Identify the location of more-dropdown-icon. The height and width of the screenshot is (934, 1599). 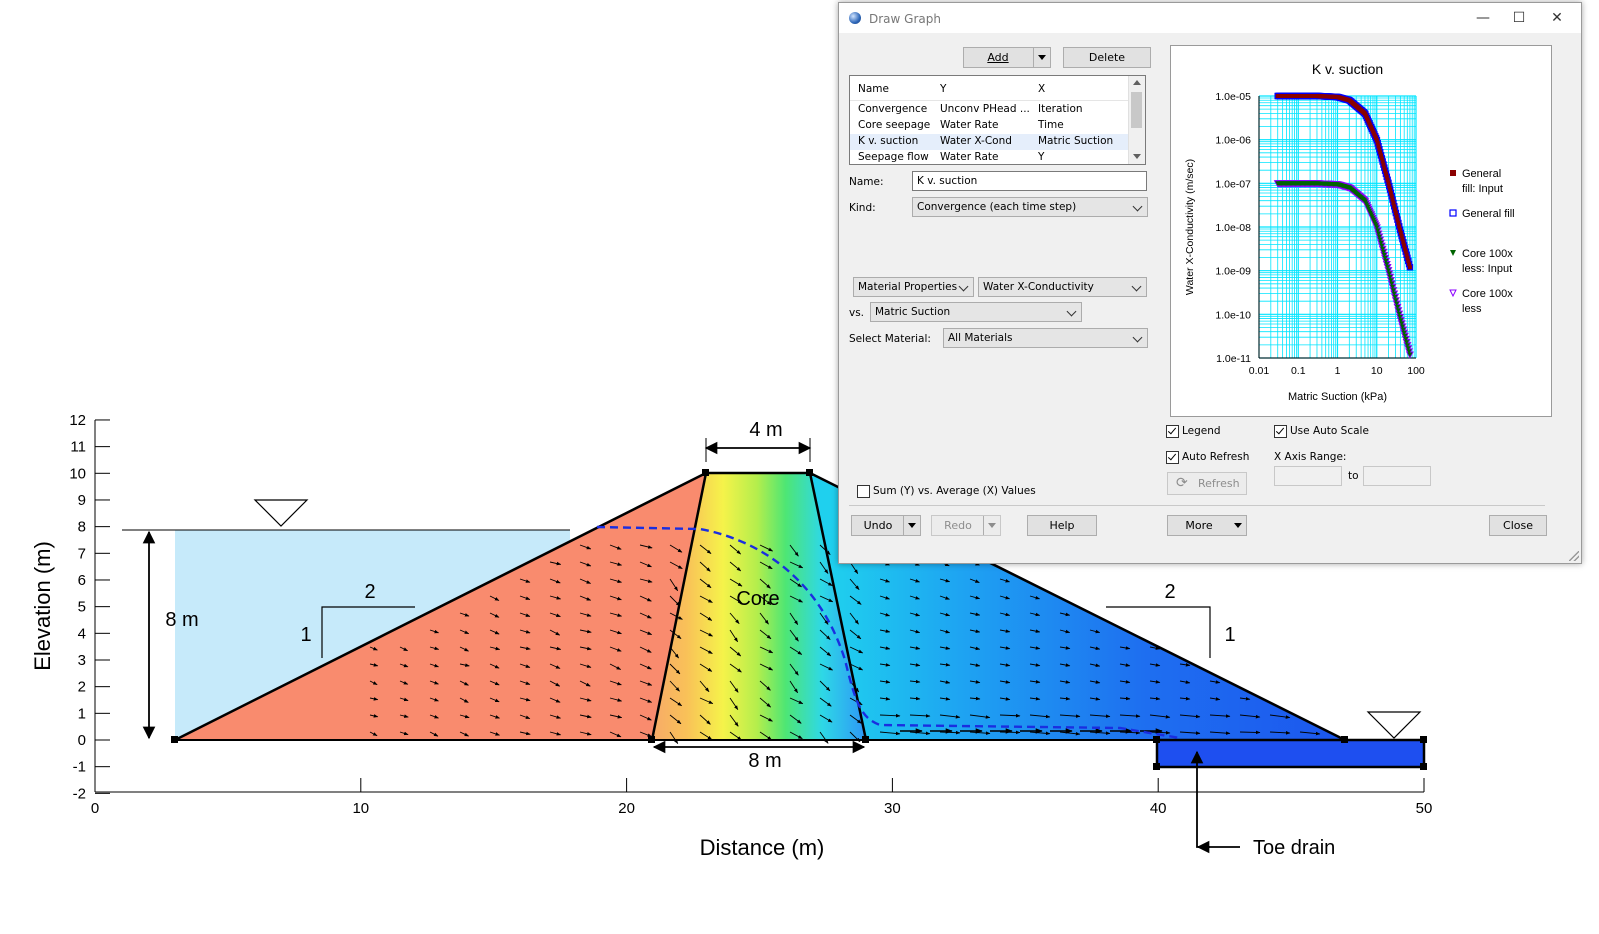
(1238, 525).